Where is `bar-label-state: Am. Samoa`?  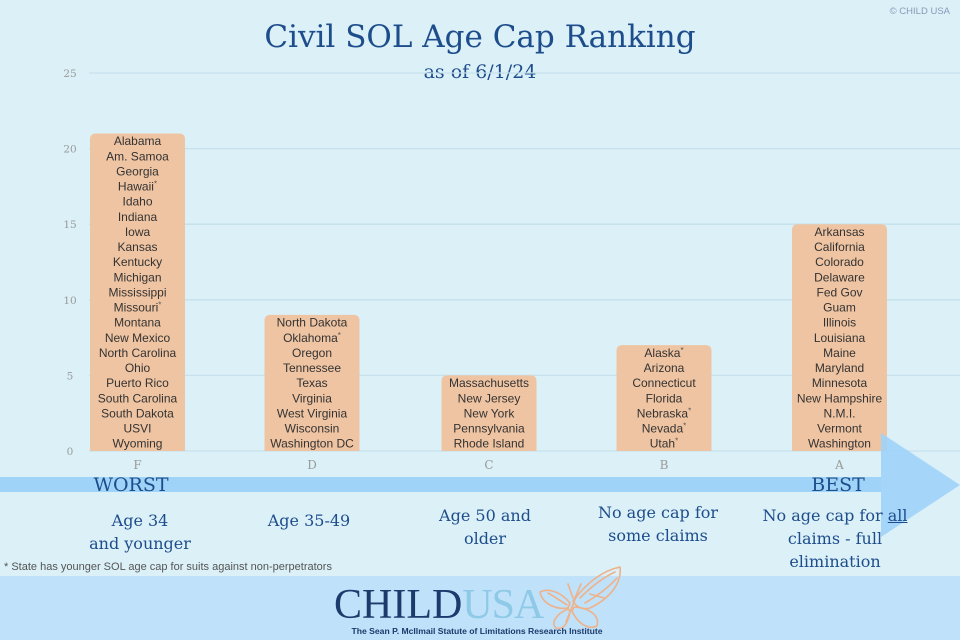 bar-label-state: Am. Samoa is located at coordinates (137, 156).